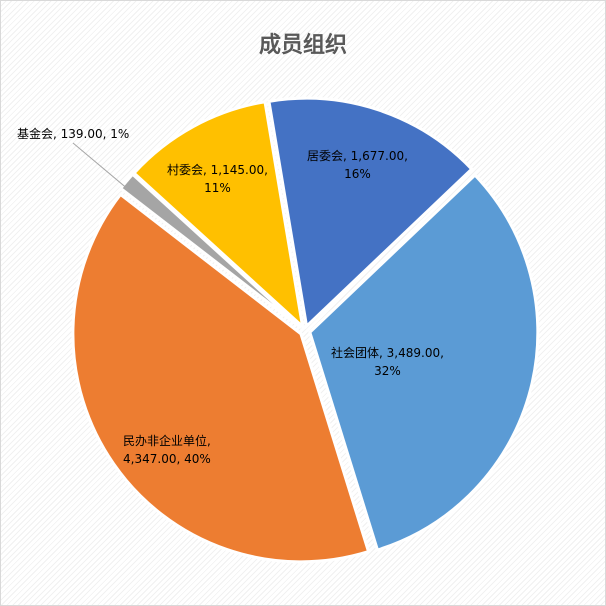 Image resolution: width=606 pixels, height=606 pixels. I want to click on data-label: 民办非企业单位, 4,347.00, 40%, so click(167, 450).